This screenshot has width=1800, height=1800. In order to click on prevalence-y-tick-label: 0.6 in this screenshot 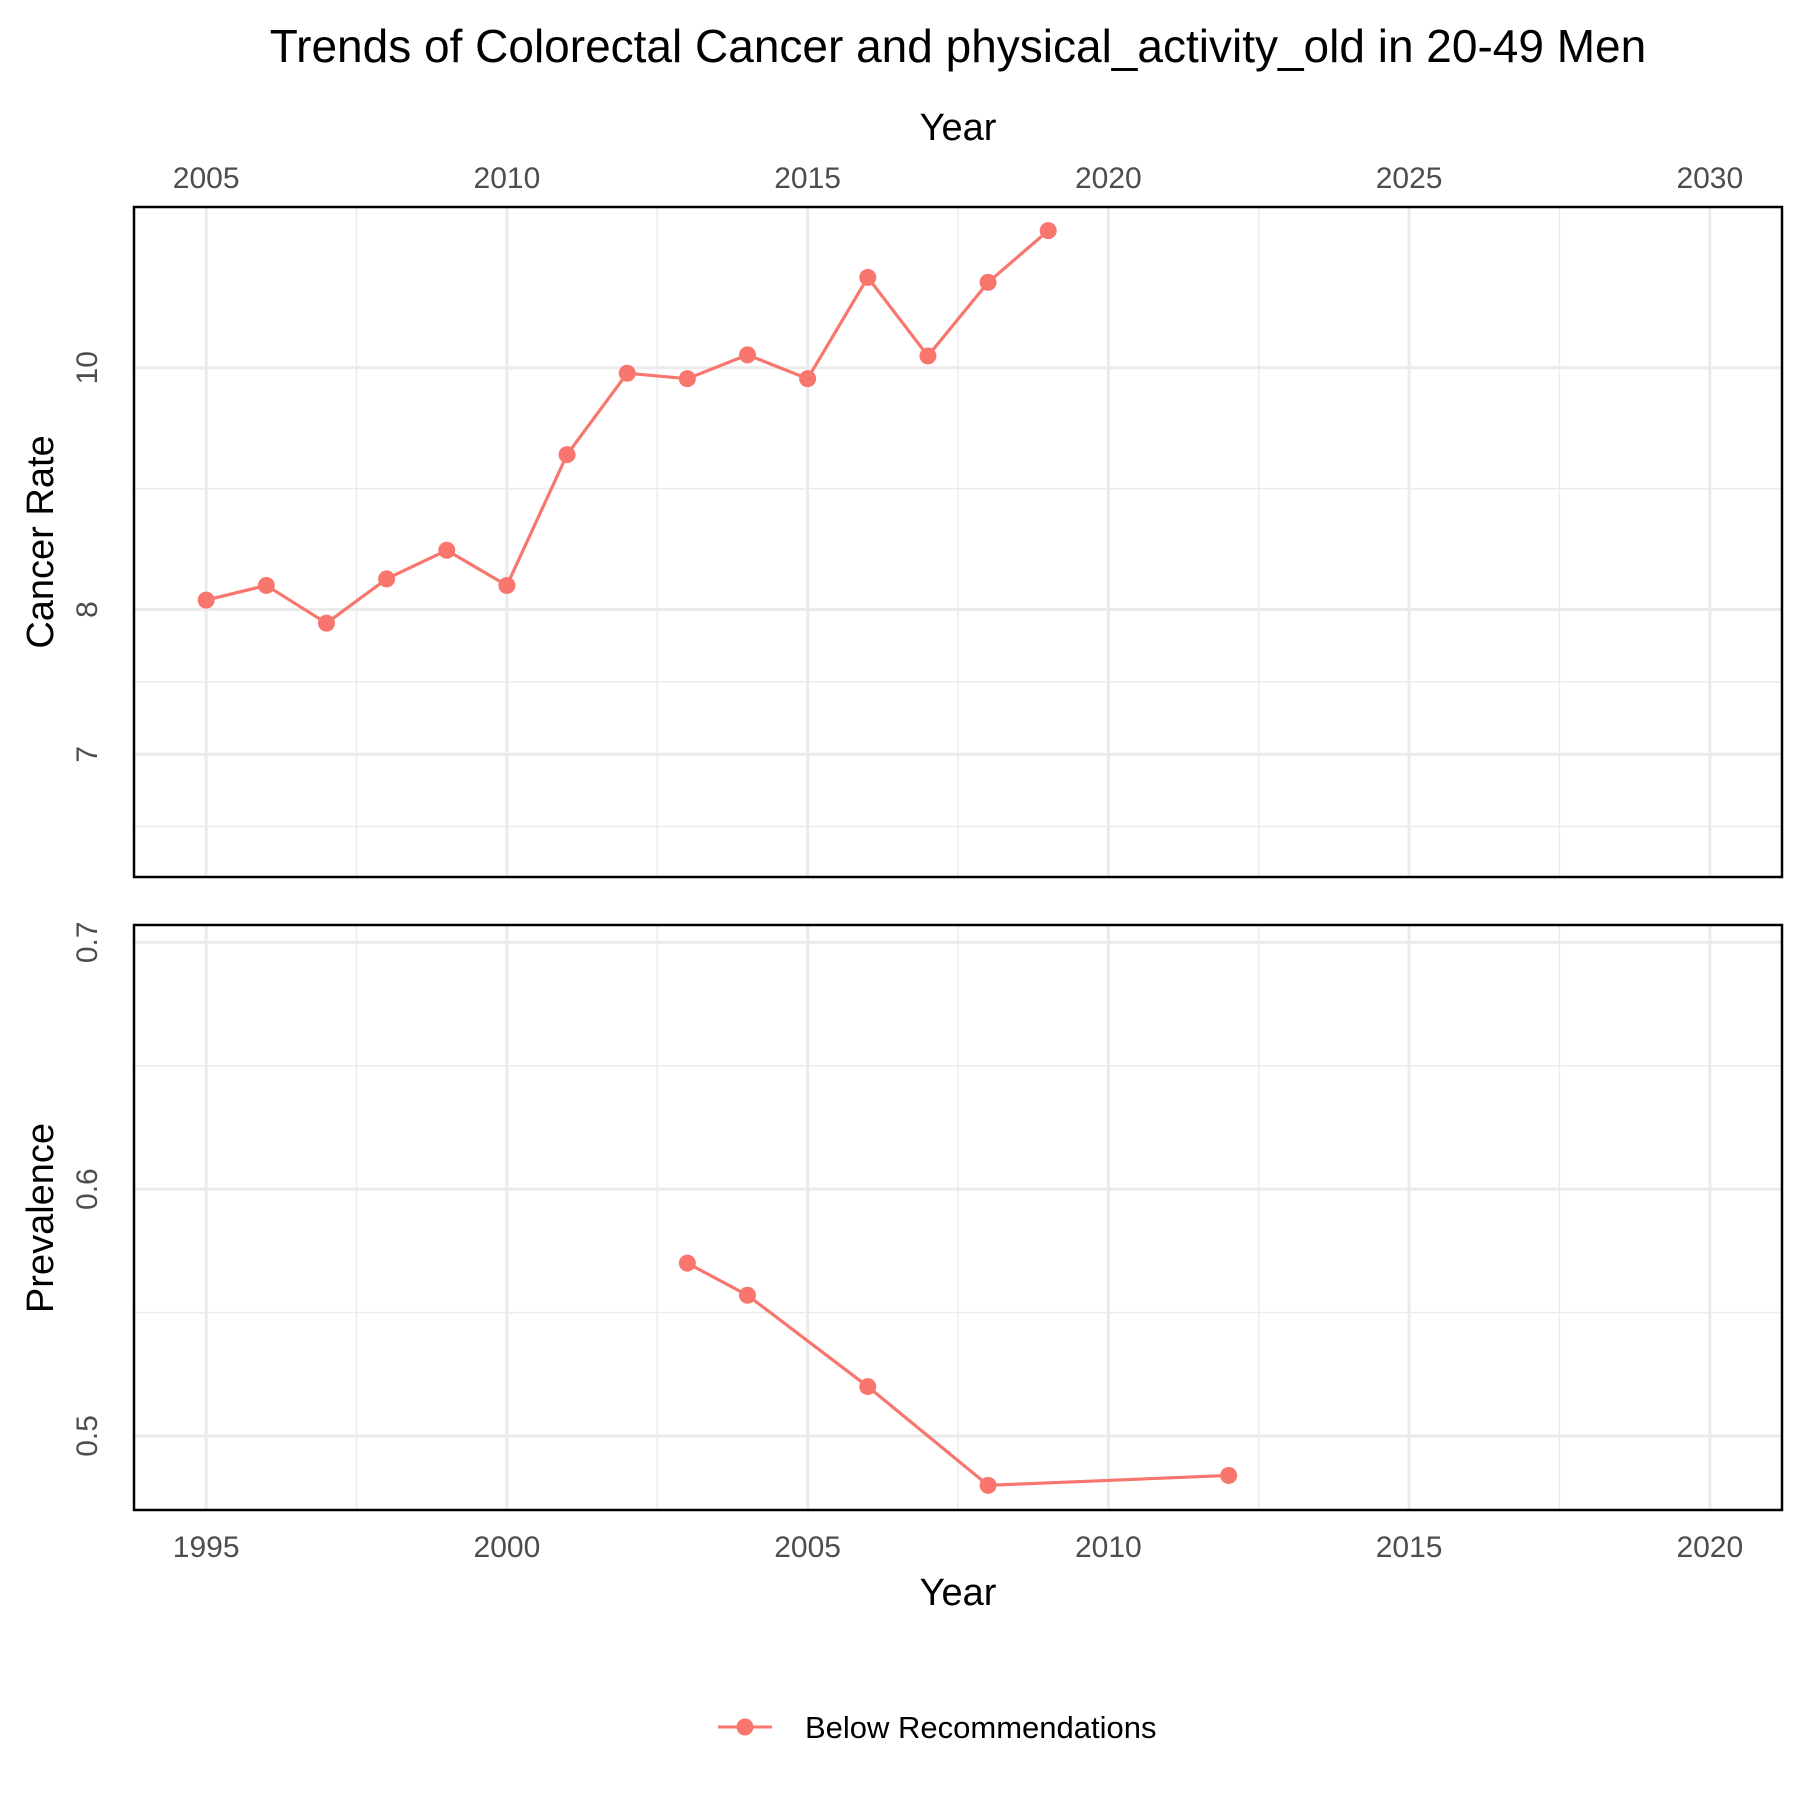, I will do `click(87, 1189)`.